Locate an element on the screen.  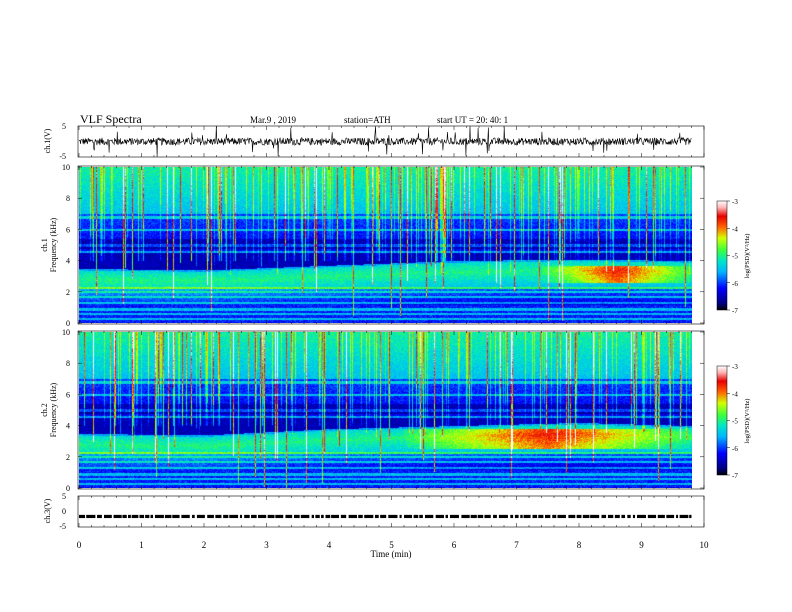
time-tick-label: 10 is located at coordinates (705, 545).